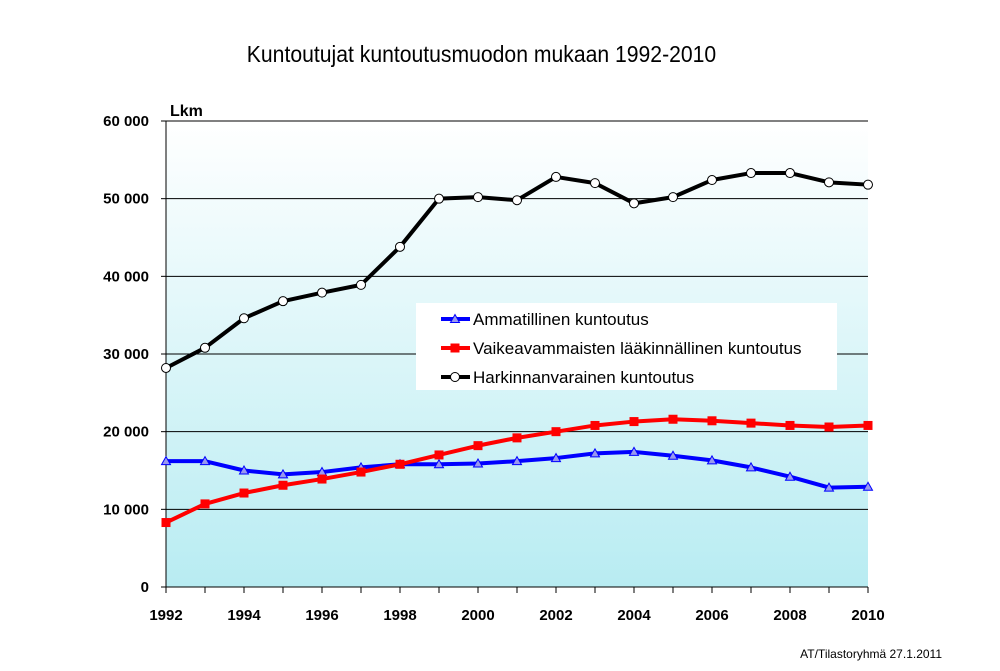 The image size is (1000, 671). I want to click on x-tick-label: 2002, so click(555, 615).